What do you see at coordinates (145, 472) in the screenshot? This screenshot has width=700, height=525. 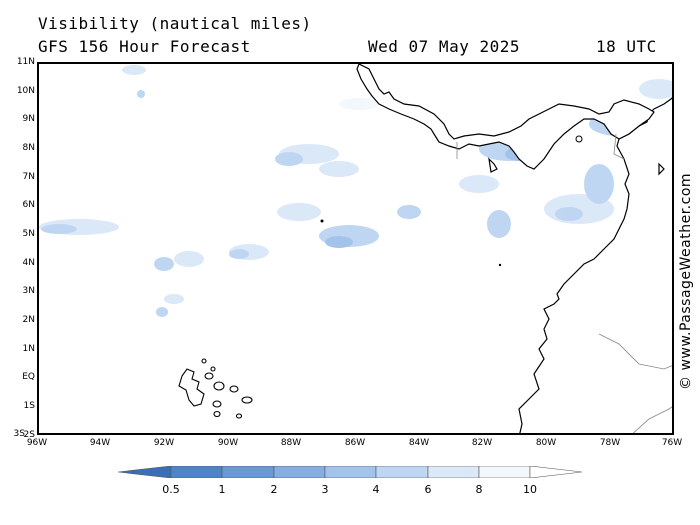 I see `colorbar-arrow-low` at bounding box center [145, 472].